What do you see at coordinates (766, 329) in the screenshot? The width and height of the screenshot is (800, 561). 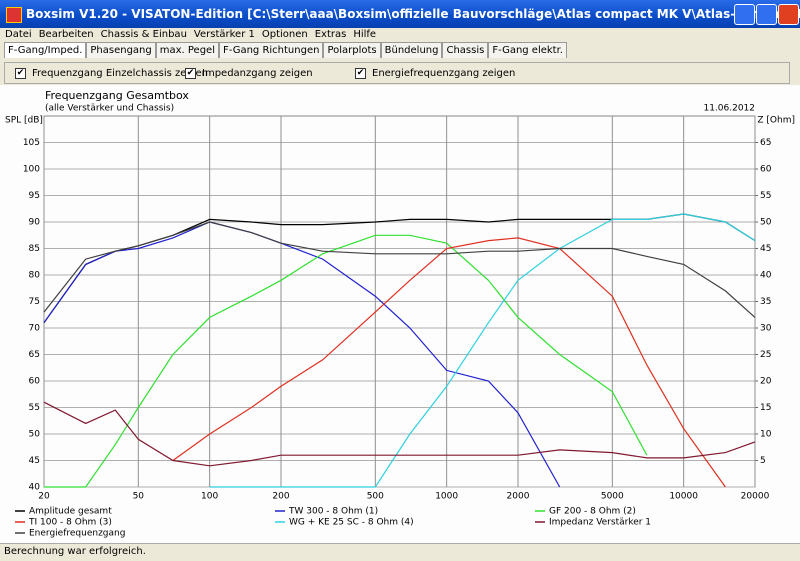 I see `y2-tick-label: 30` at bounding box center [766, 329].